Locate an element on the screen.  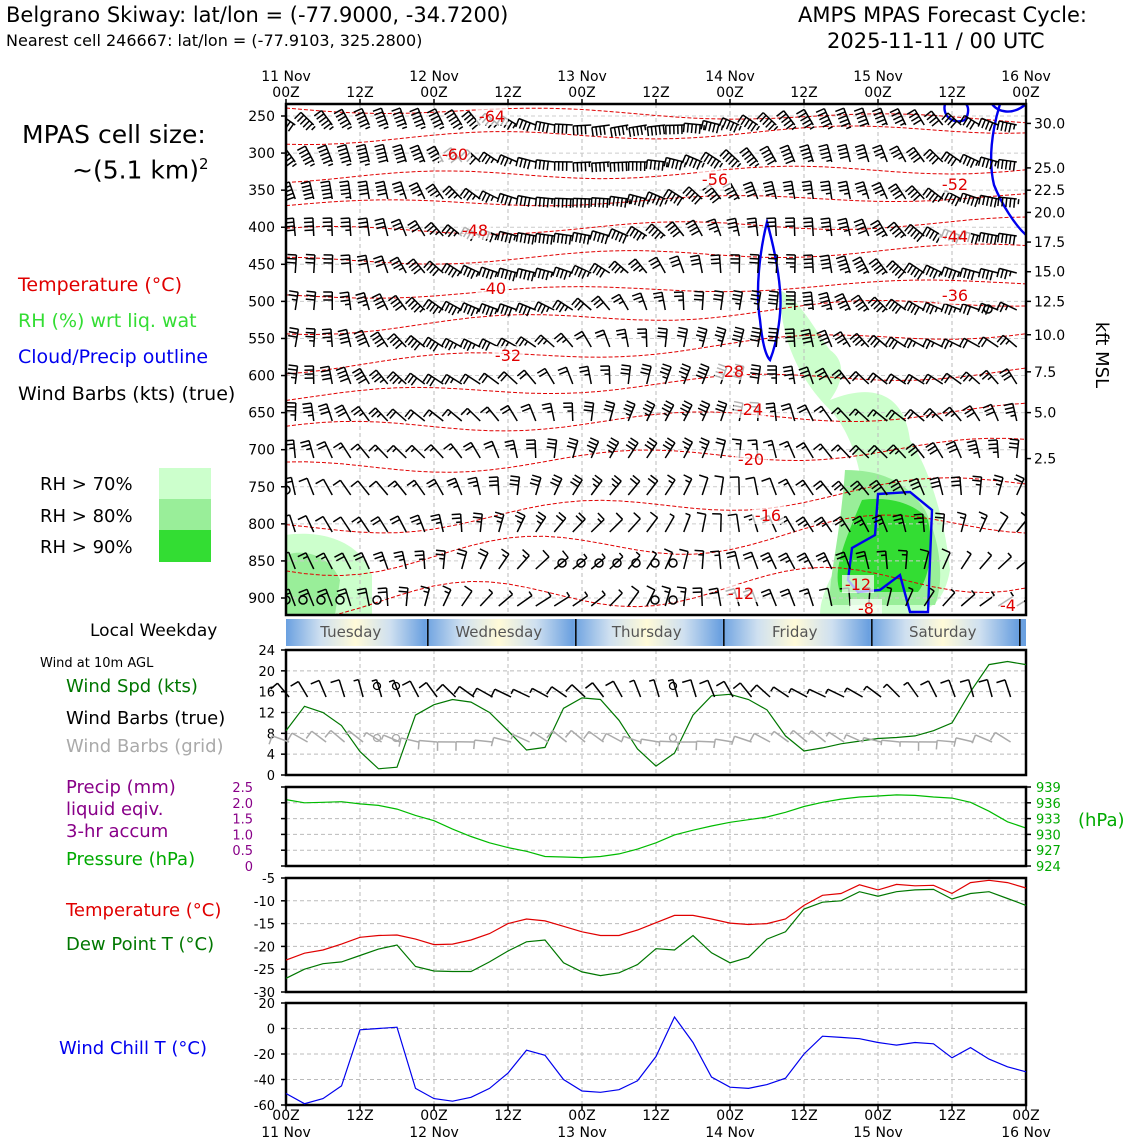
cell-size-value: ~(5.1 km)2 is located at coordinates (140, 170).